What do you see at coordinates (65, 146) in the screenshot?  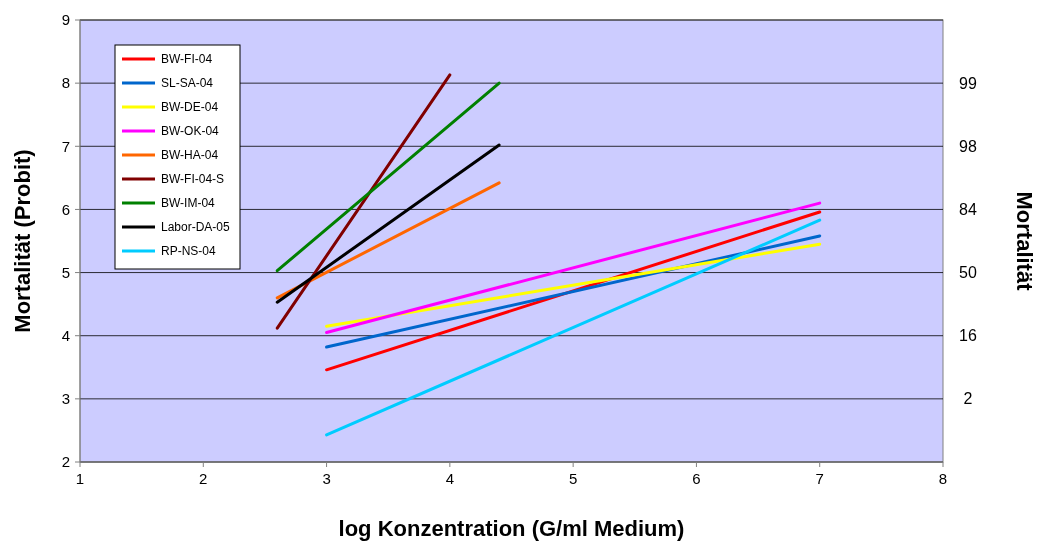 I see `y-tick-label: 7` at bounding box center [65, 146].